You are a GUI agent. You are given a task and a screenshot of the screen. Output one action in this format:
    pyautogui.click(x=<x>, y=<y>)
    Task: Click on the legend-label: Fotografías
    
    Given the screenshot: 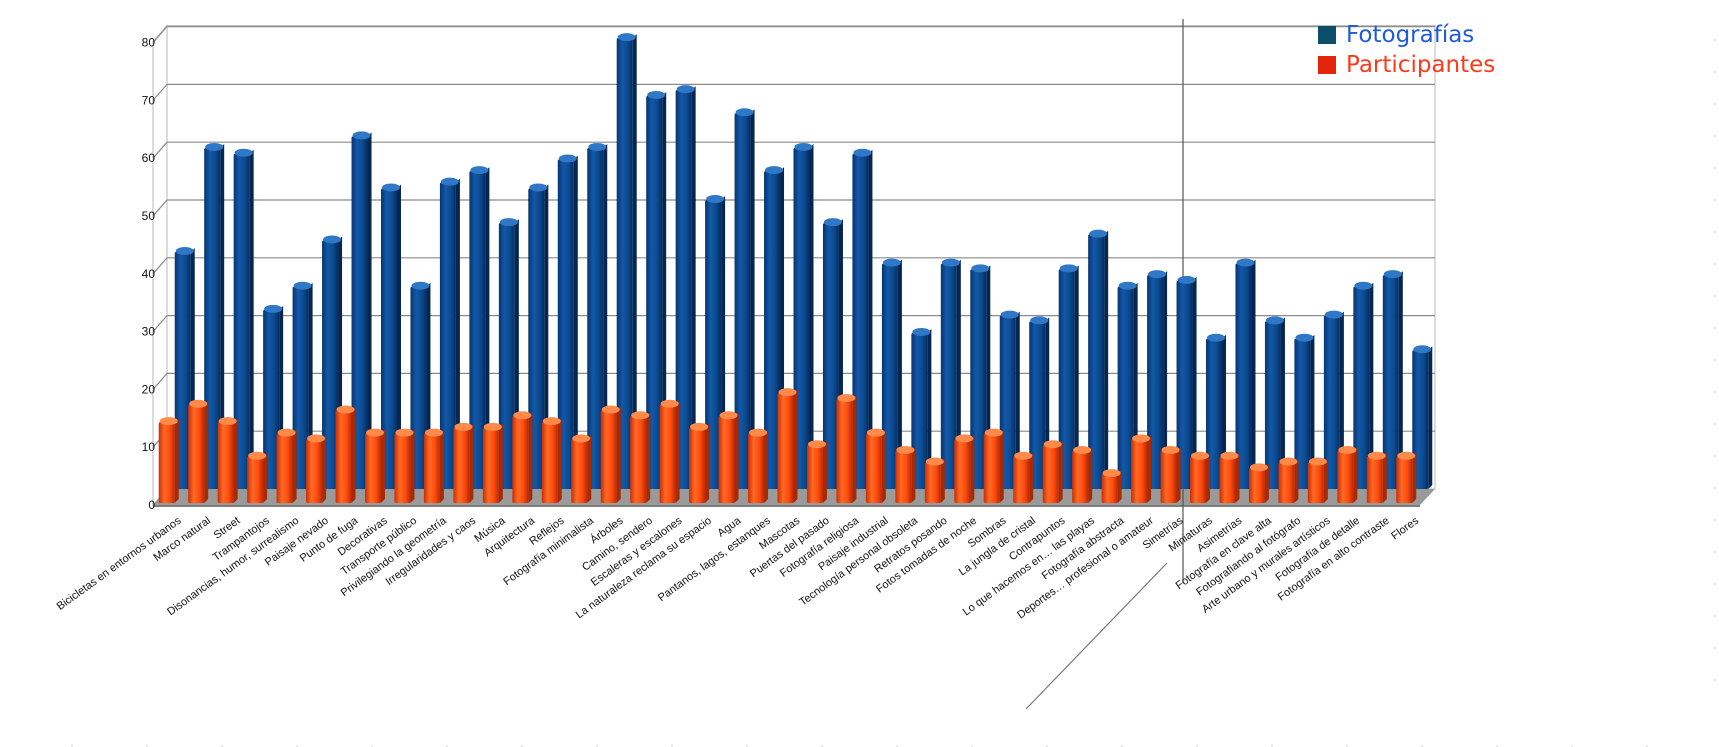 What is the action you would take?
    pyautogui.click(x=1410, y=35)
    